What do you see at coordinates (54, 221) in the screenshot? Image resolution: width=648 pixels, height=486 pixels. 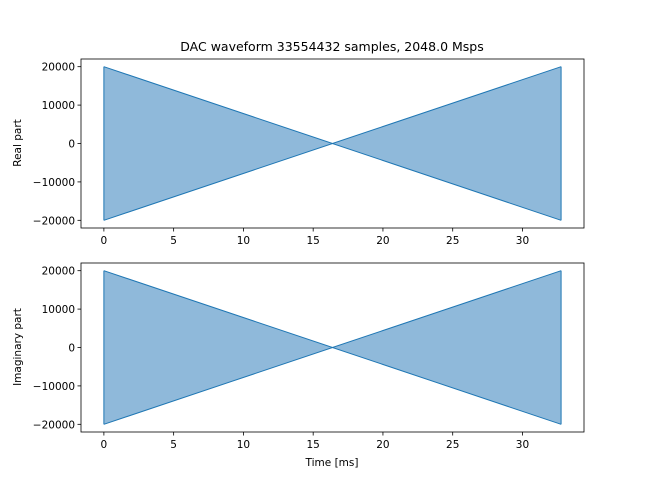 I see `real-part-ytick-label: −20000` at bounding box center [54, 221].